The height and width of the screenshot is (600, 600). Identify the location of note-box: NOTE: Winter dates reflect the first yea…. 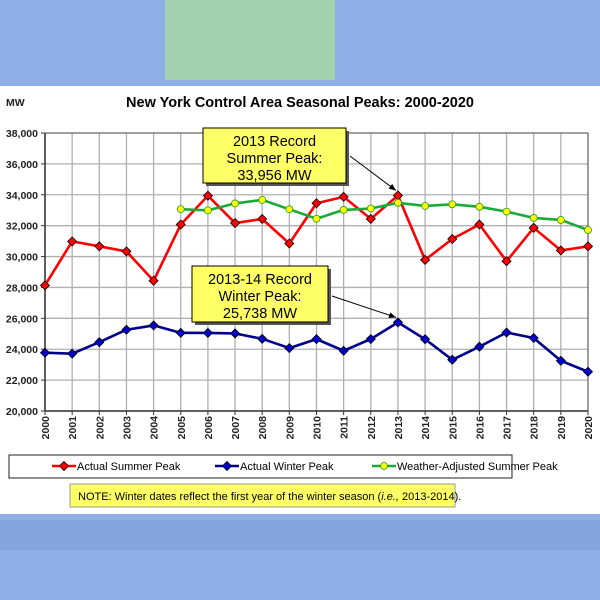
(265, 495).